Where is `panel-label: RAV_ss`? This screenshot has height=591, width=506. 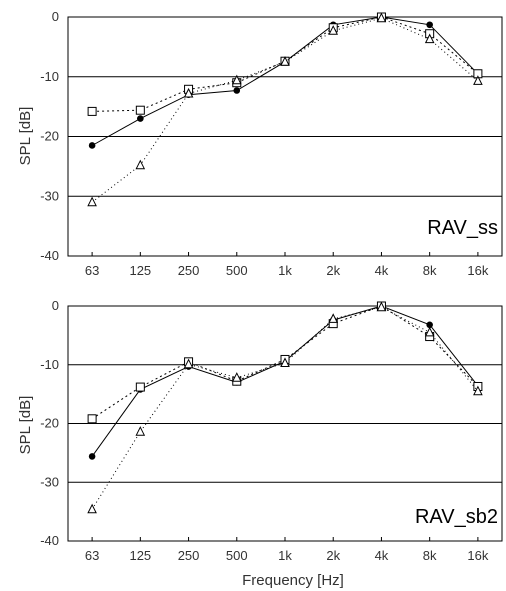
panel-label: RAV_ss is located at coordinates (462, 228).